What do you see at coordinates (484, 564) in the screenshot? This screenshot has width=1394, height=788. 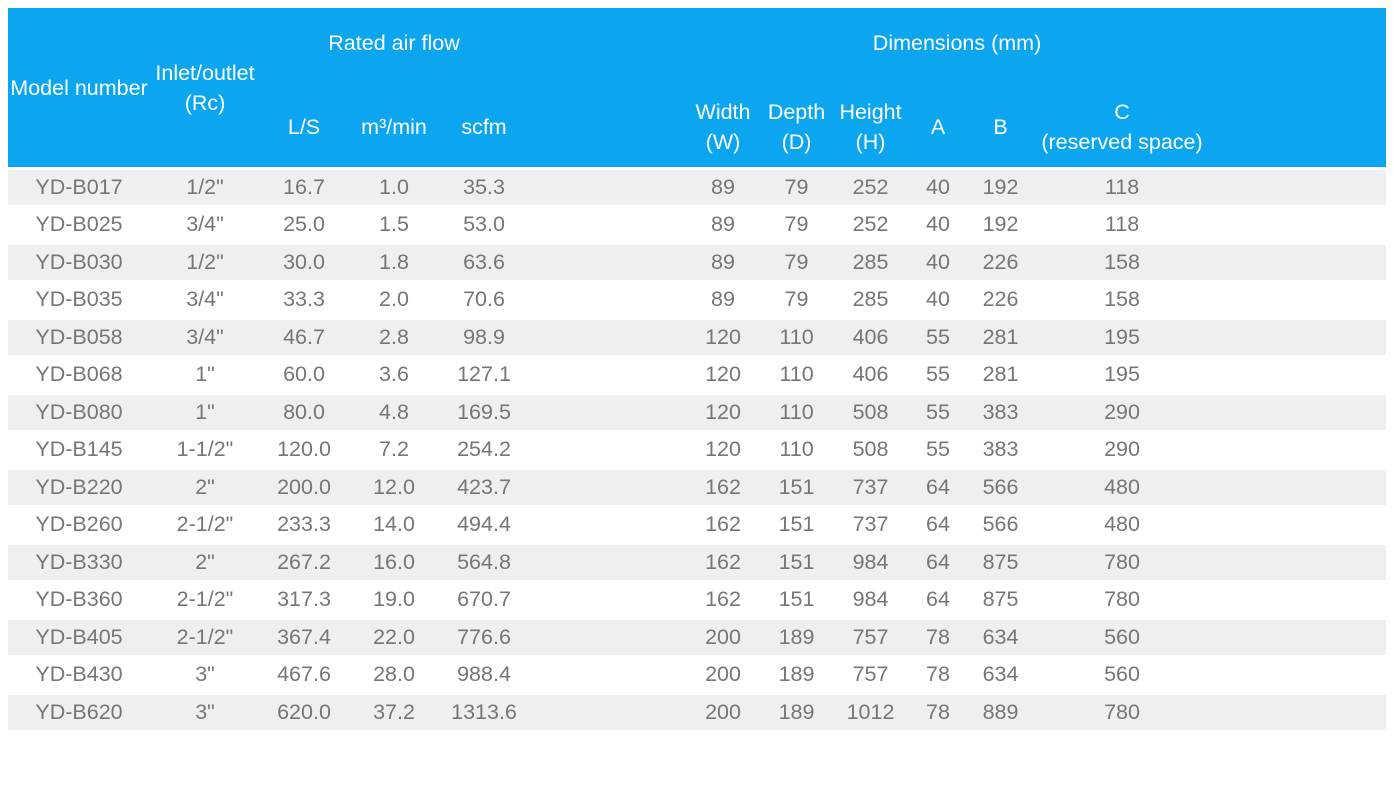 I see `cell-scfm: 564.8` at bounding box center [484, 564].